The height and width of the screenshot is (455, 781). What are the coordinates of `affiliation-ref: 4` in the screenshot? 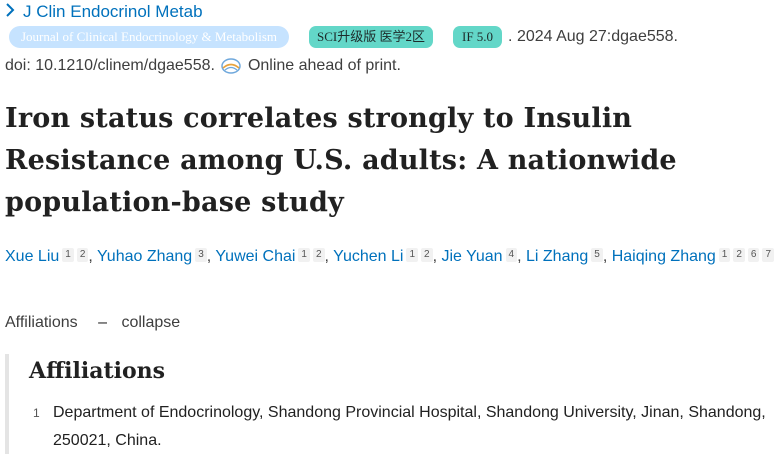 It's located at (511, 255).